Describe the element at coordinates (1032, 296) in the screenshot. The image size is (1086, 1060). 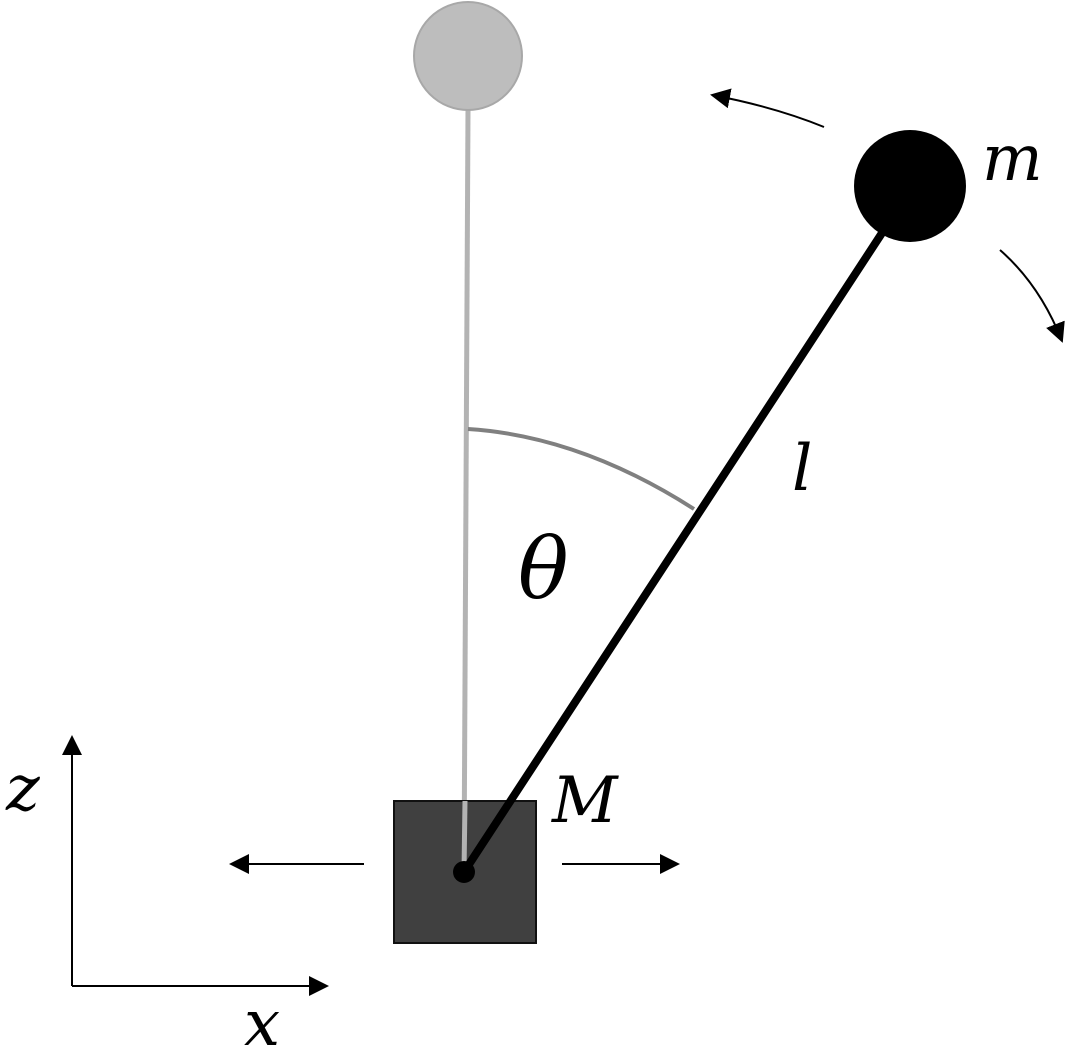
I see `rotation-arrow-clockwise` at that location.